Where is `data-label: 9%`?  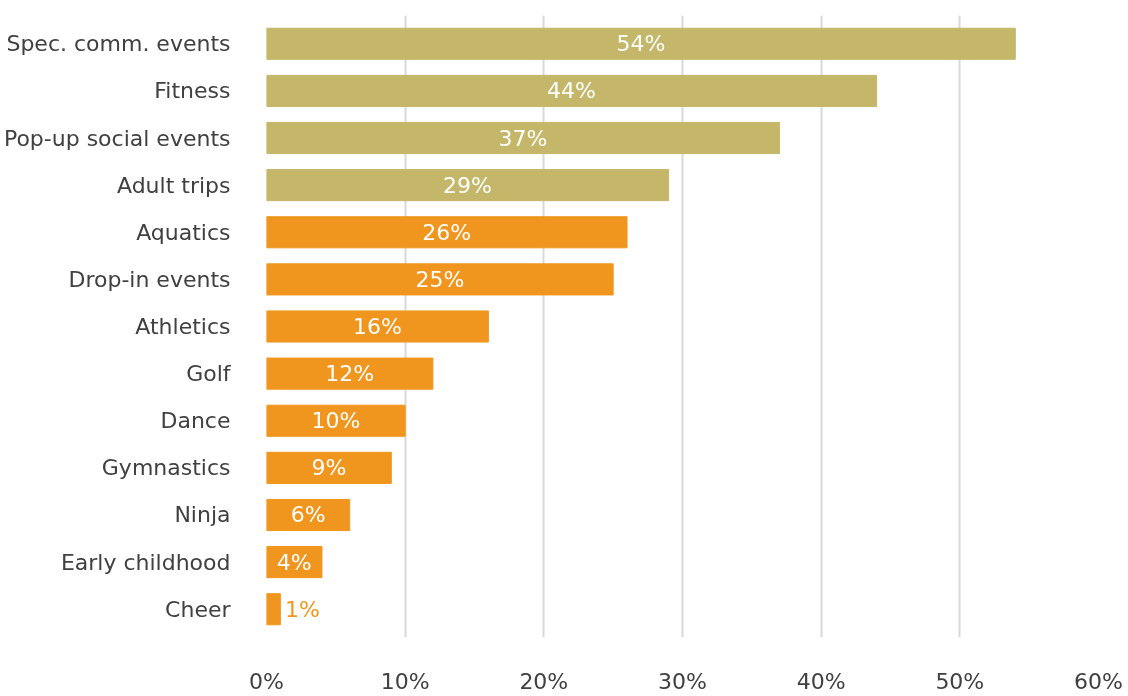 data-label: 9% is located at coordinates (329, 468).